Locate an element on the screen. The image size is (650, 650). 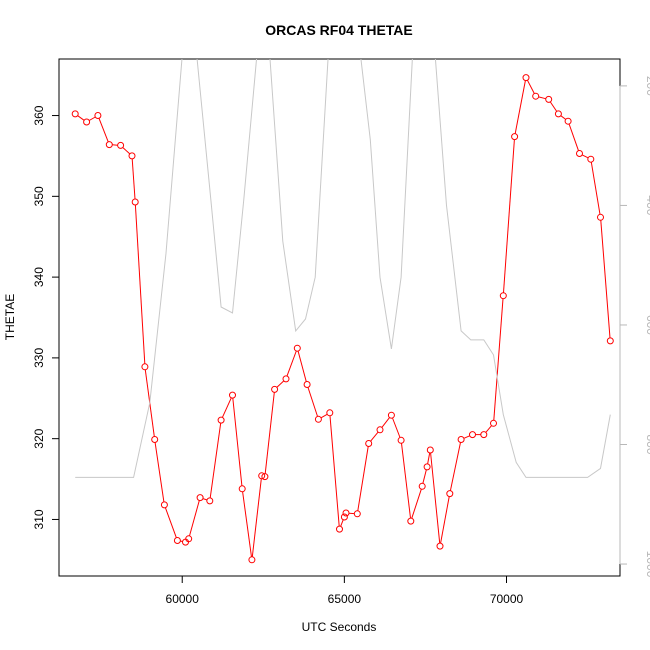
x-tick-label: 70000 is located at coordinates (507, 599).